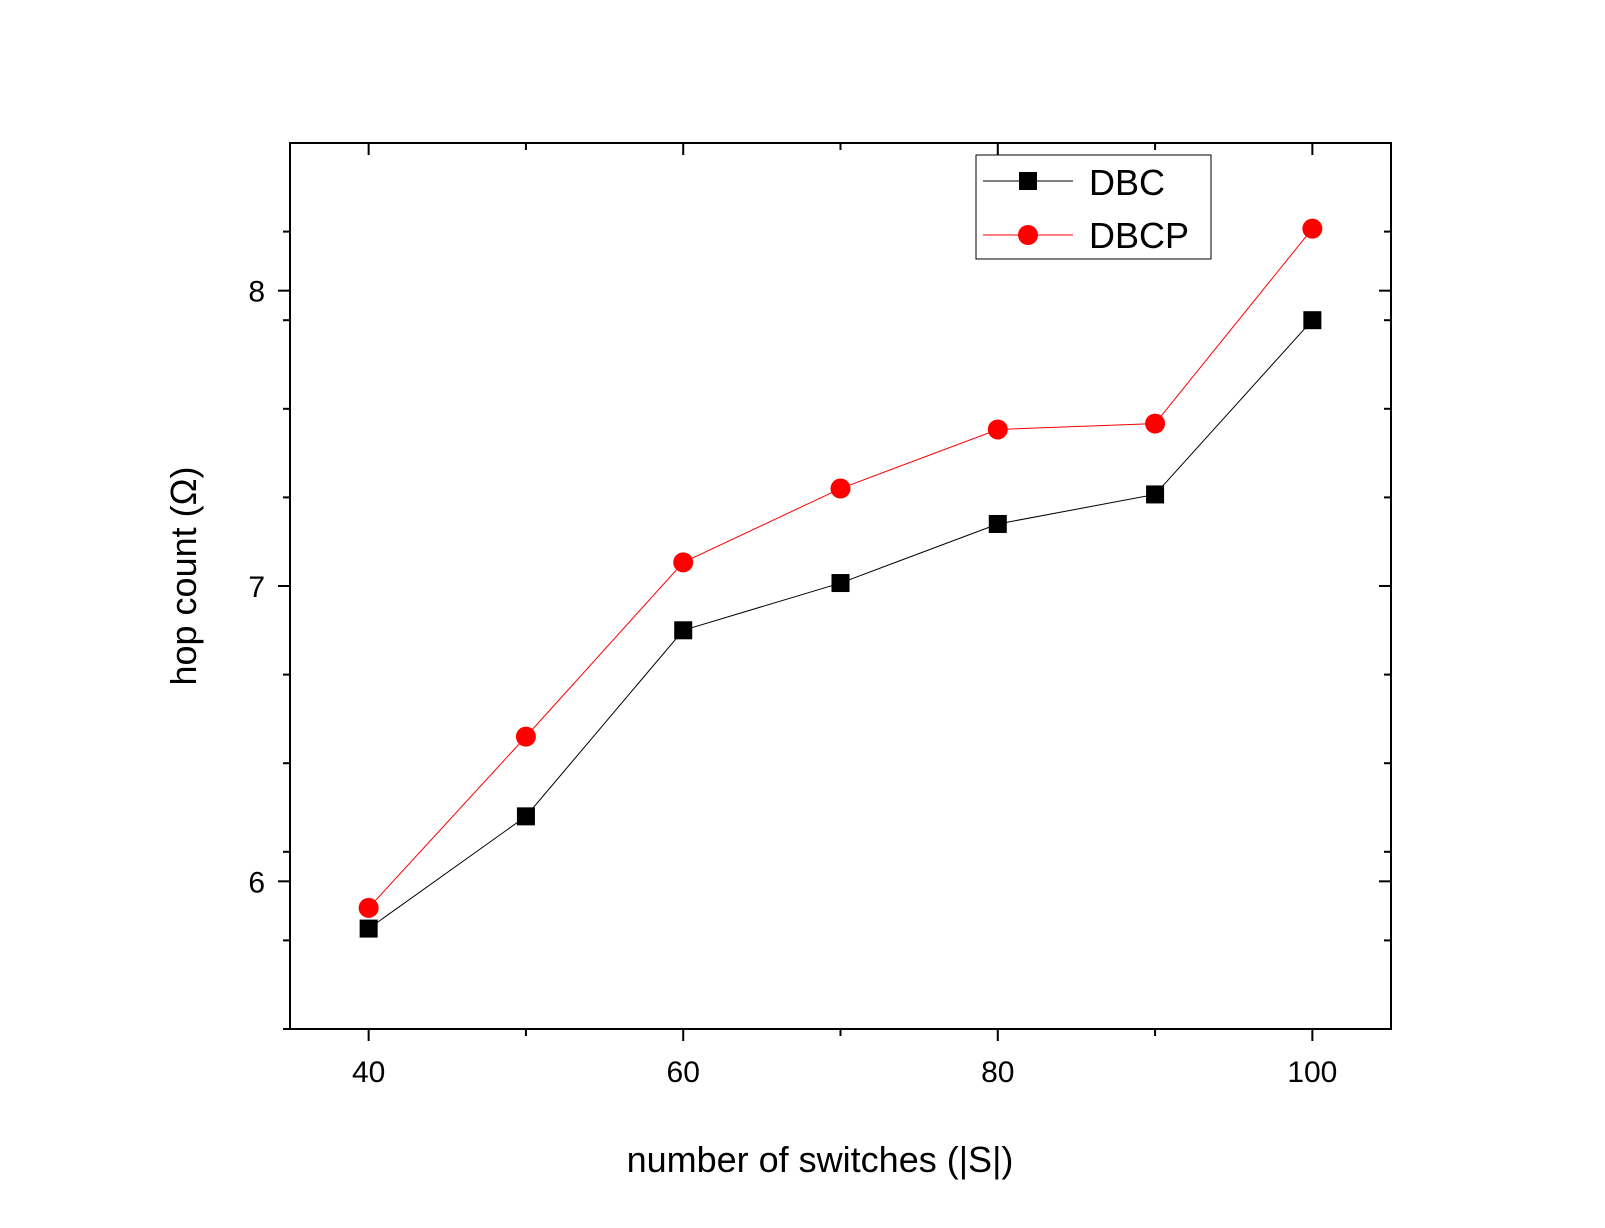 The image size is (1605, 1228). Describe the element at coordinates (1312, 1072) in the screenshot. I see `x-tick-label: 100` at that location.